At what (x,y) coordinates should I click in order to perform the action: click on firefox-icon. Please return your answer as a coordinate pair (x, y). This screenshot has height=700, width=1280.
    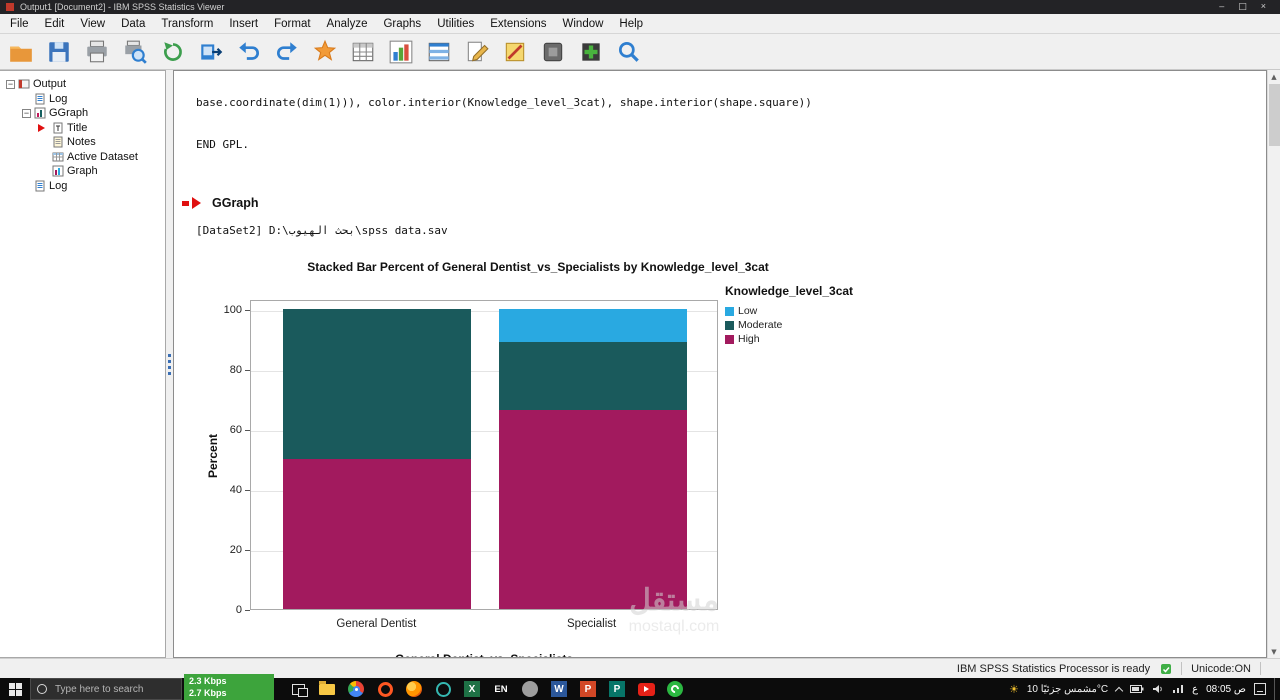
    Looking at the image, I should click on (414, 689).